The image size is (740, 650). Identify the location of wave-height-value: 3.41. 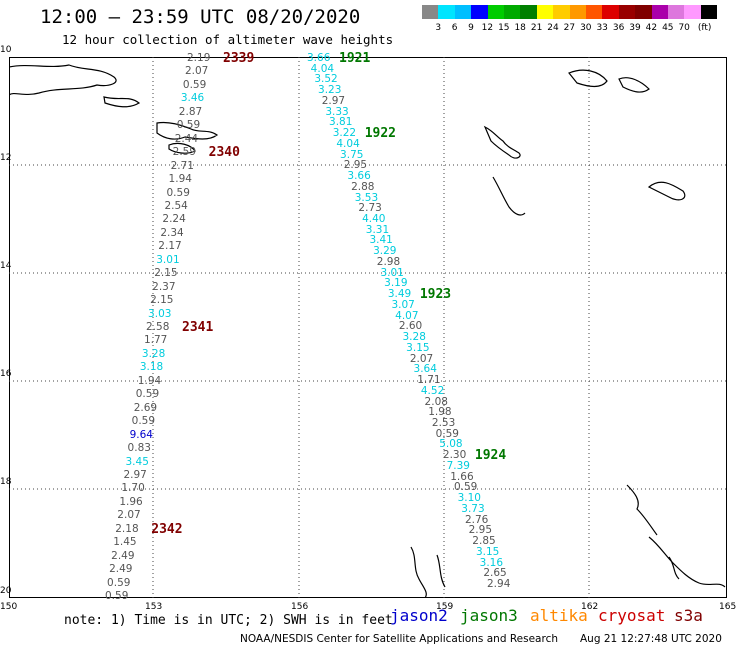
(381, 240).